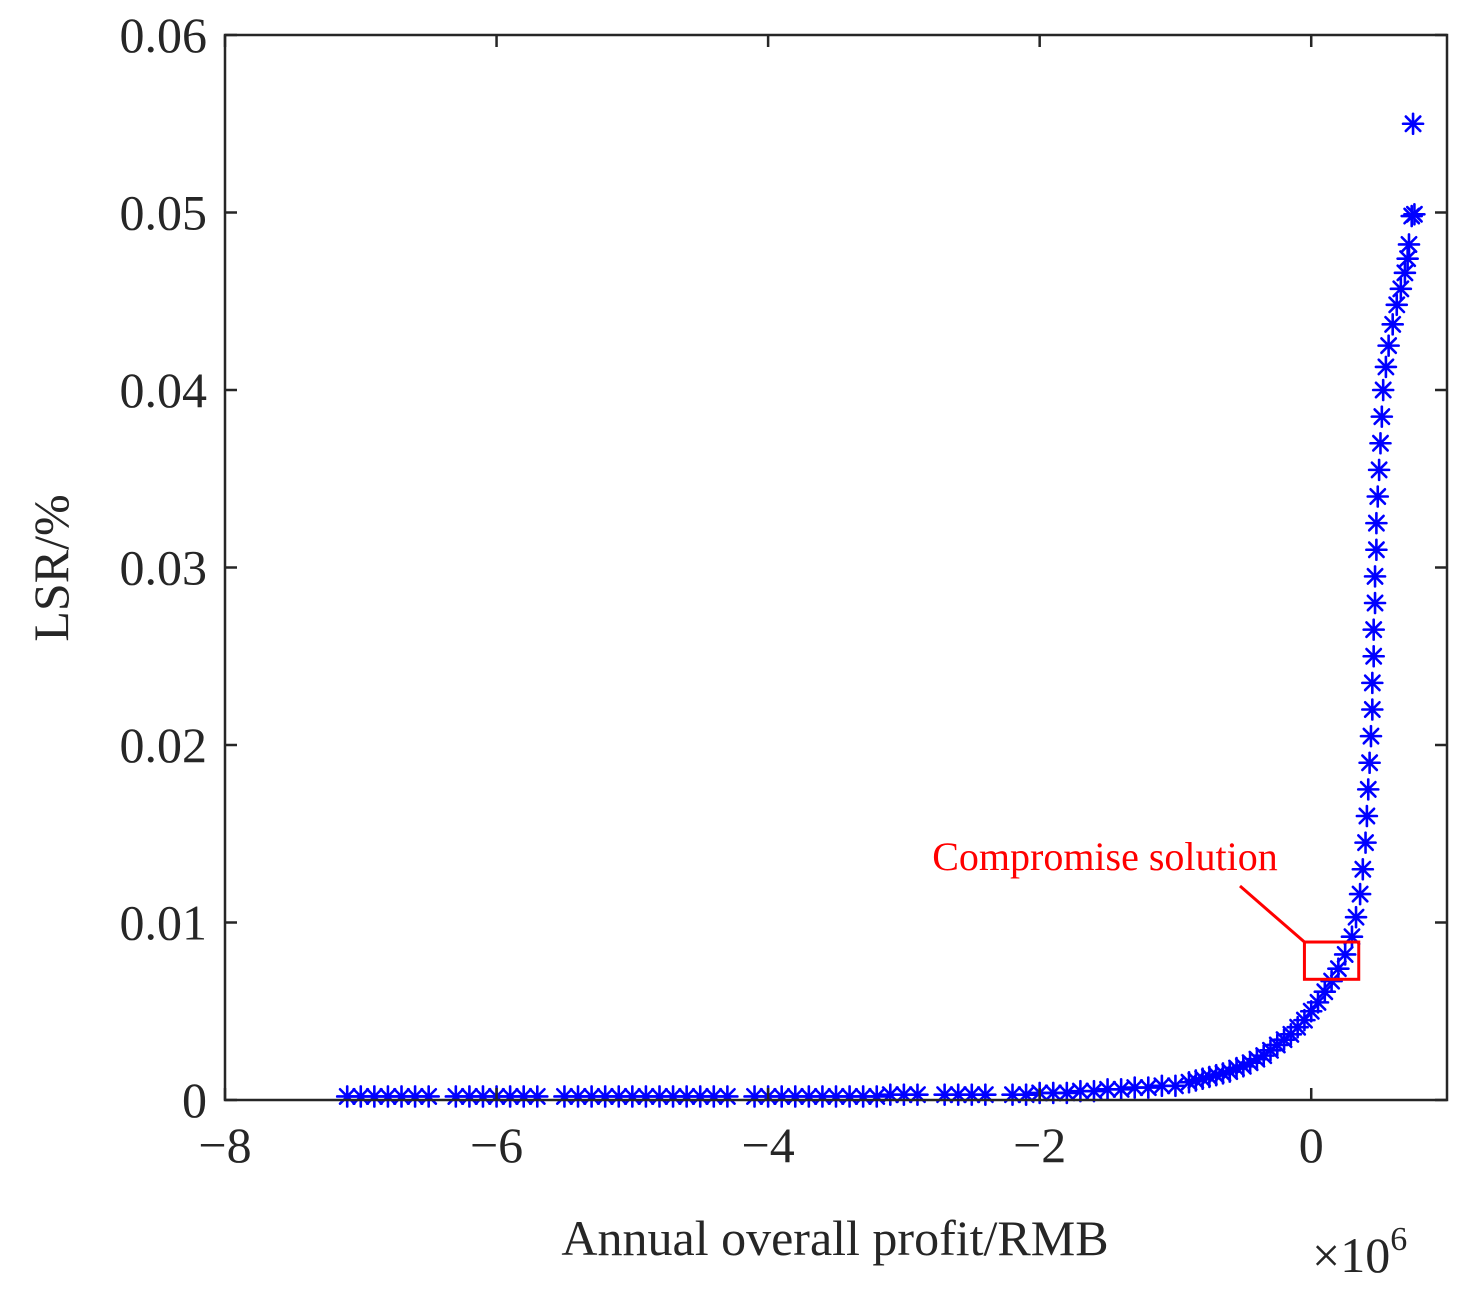  I want to click on x-tick-label: 0, so click(1311, 1145).